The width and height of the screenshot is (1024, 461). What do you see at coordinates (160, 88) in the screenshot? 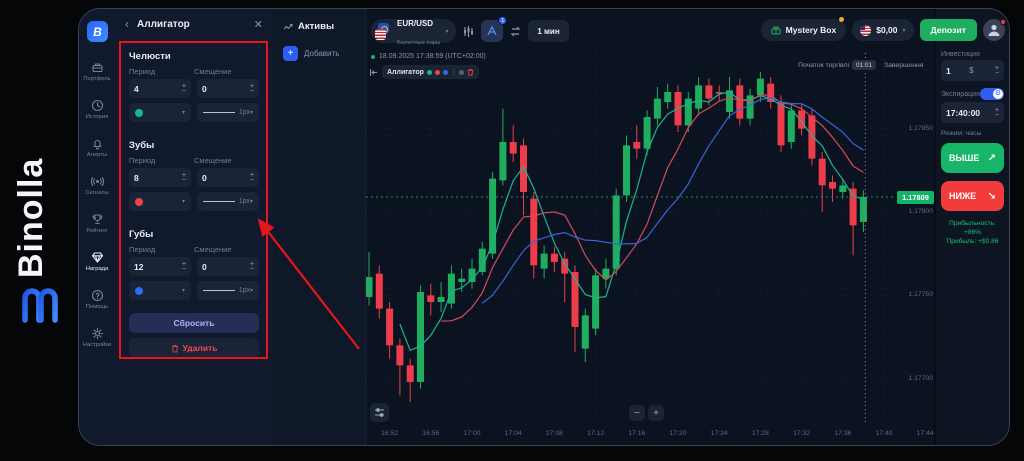
I see `period-input: 4 + −` at bounding box center [160, 88].